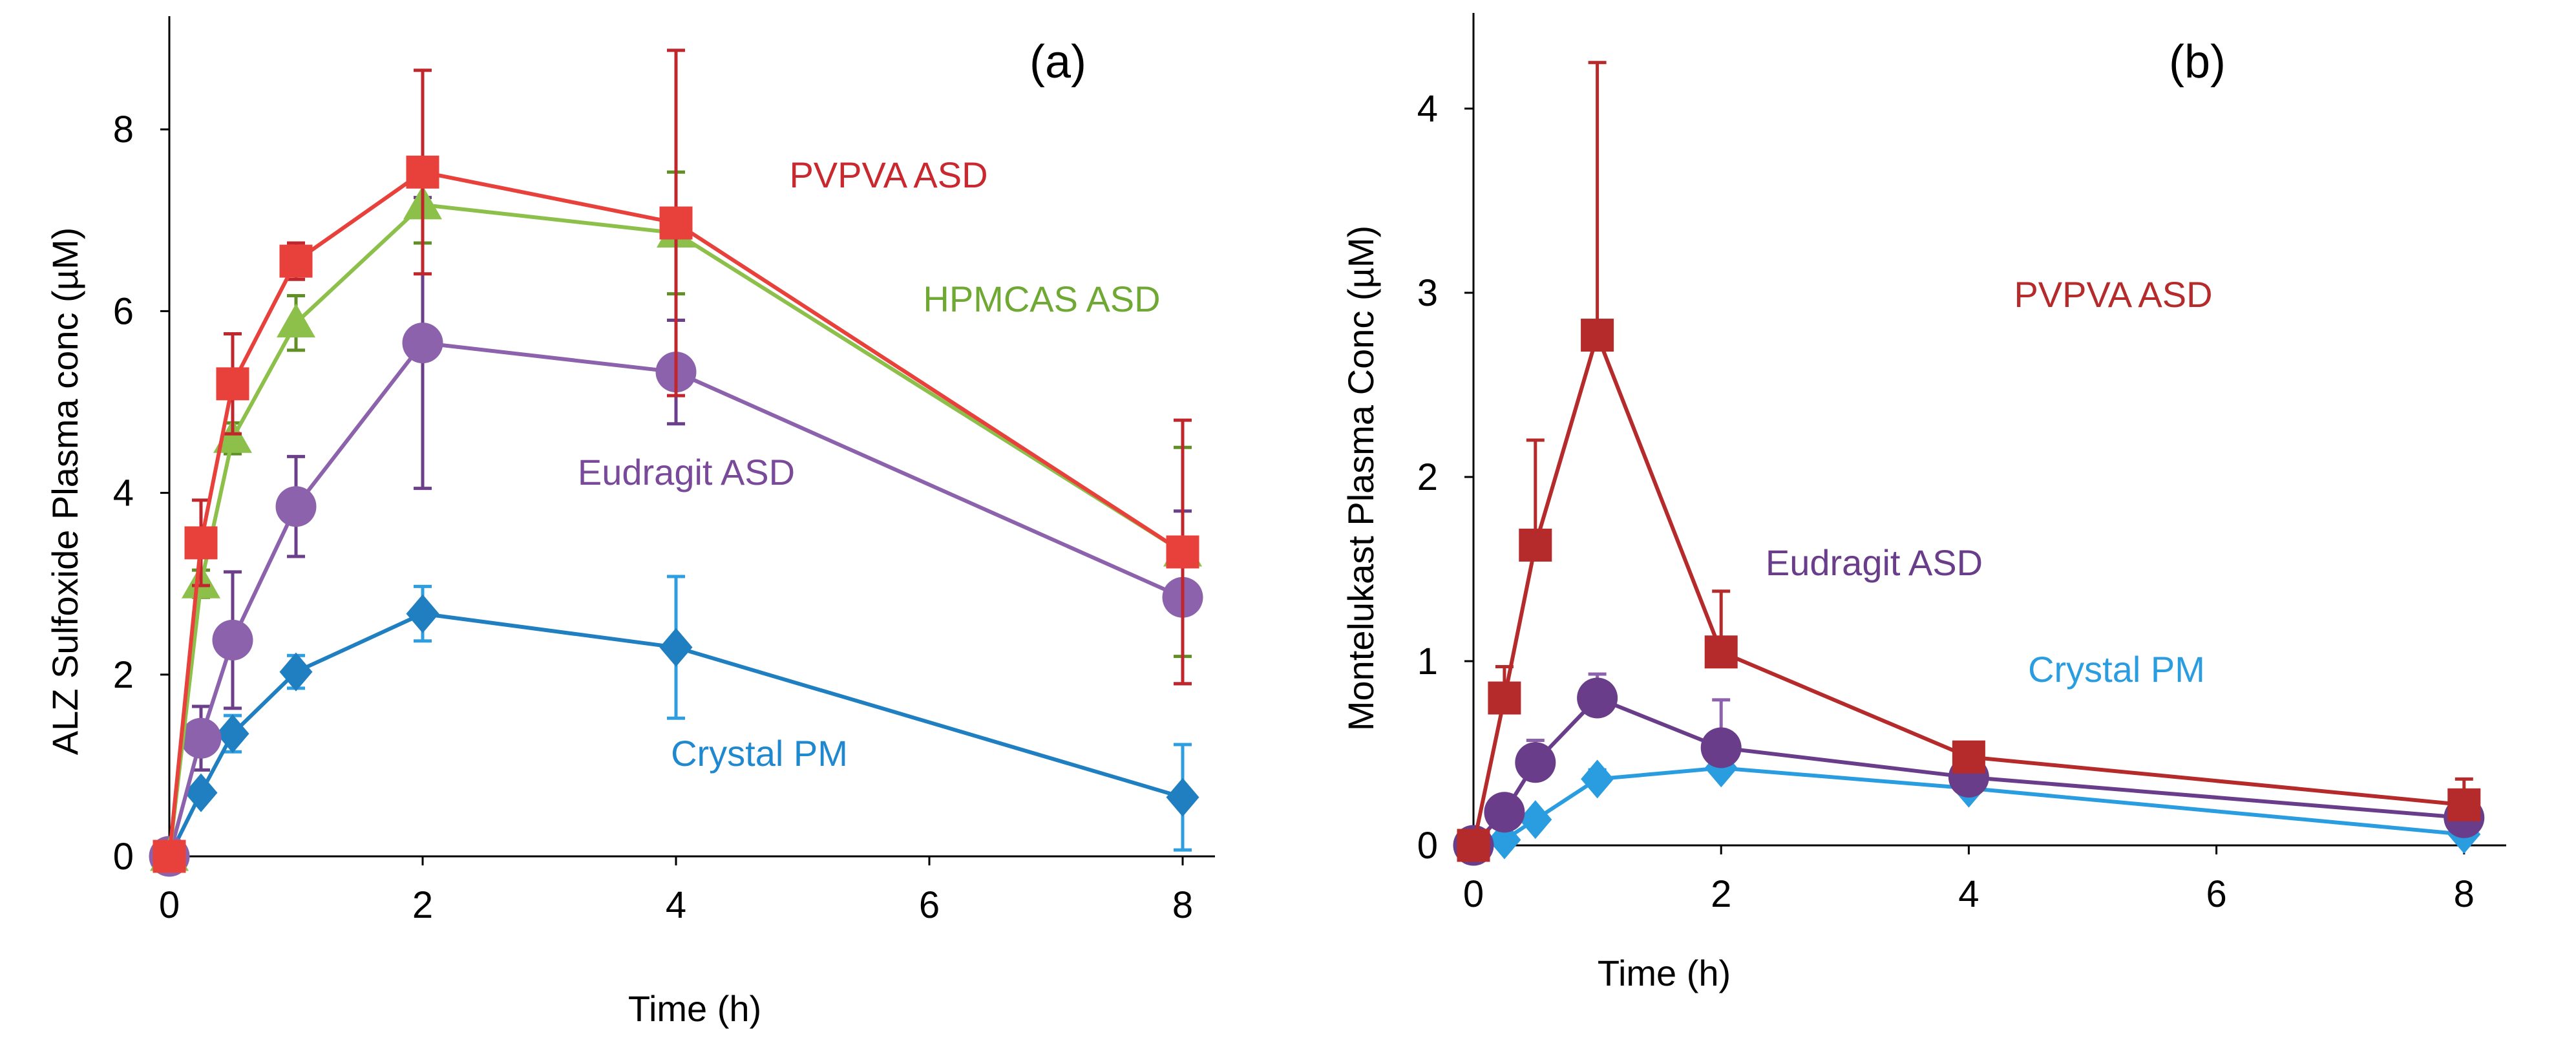 This screenshot has width=2576, height=1058. I want to click on y-tick-label: 3, so click(1427, 293).